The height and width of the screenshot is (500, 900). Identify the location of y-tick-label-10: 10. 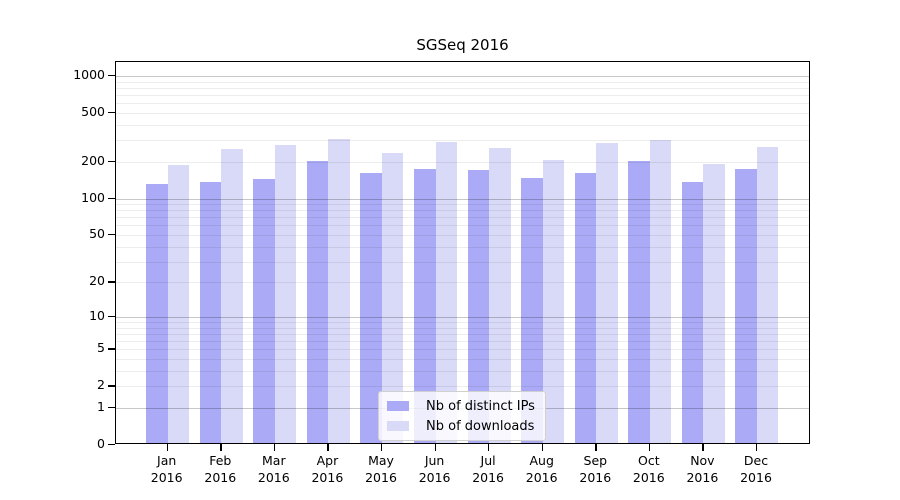
(97, 315).